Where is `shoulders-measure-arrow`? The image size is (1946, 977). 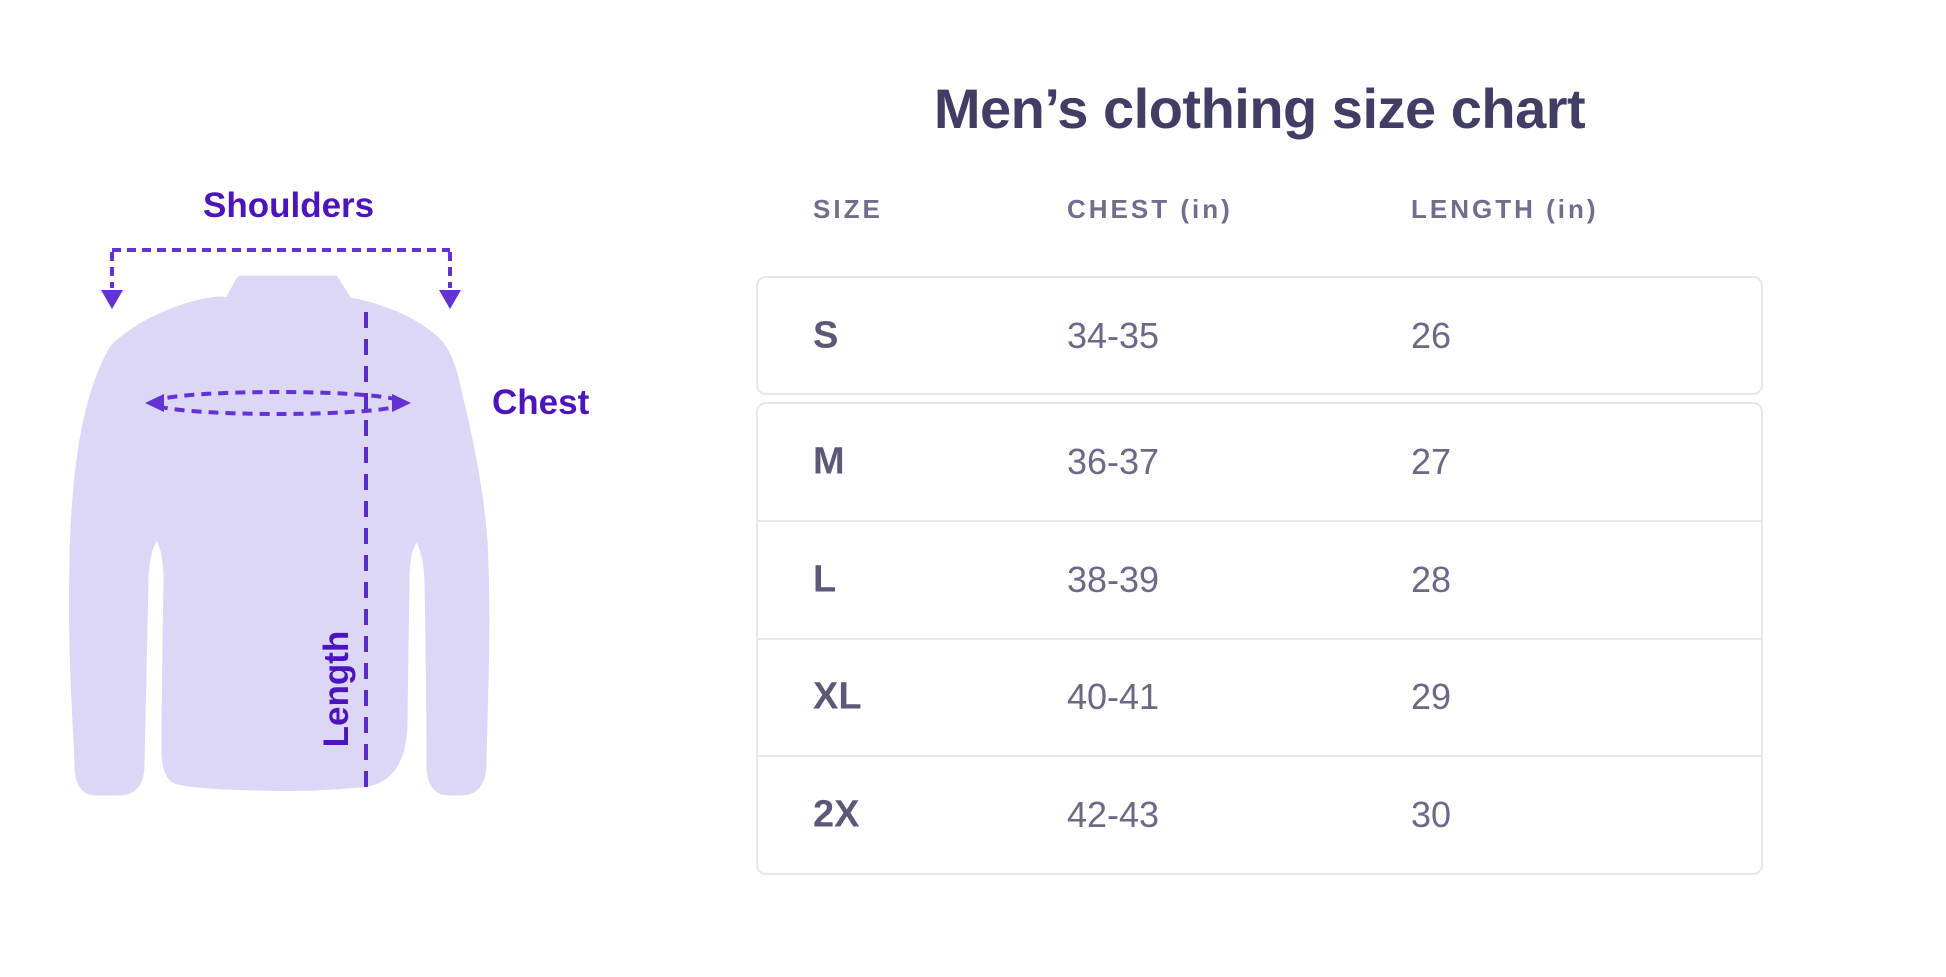 shoulders-measure-arrow is located at coordinates (281, 268).